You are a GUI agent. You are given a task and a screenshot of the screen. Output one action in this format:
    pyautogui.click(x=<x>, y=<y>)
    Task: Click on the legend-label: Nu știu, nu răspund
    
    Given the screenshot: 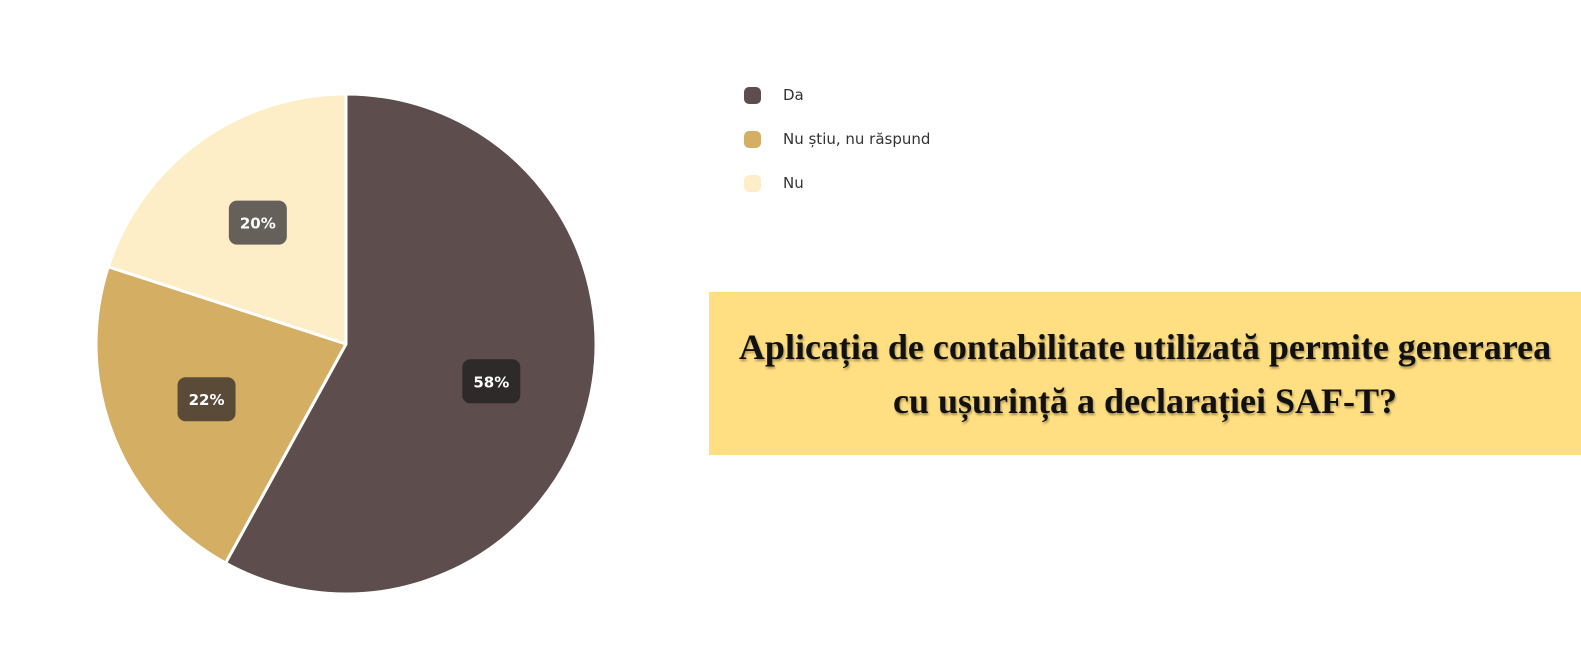 What is the action you would take?
    pyautogui.click(x=857, y=139)
    